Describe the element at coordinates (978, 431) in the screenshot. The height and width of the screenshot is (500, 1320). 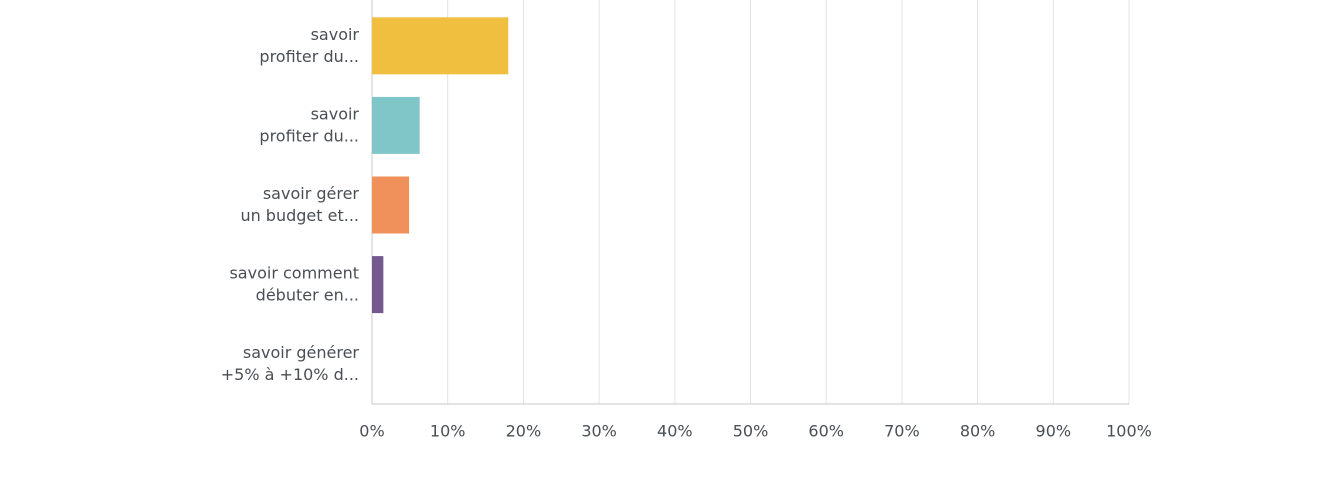
I see `x-tick-label: 80%` at that location.